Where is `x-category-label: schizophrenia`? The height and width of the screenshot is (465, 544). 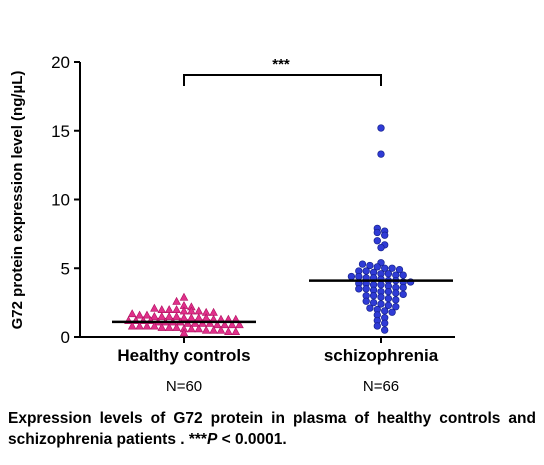 x-category-label: schizophrenia is located at coordinates (381, 355).